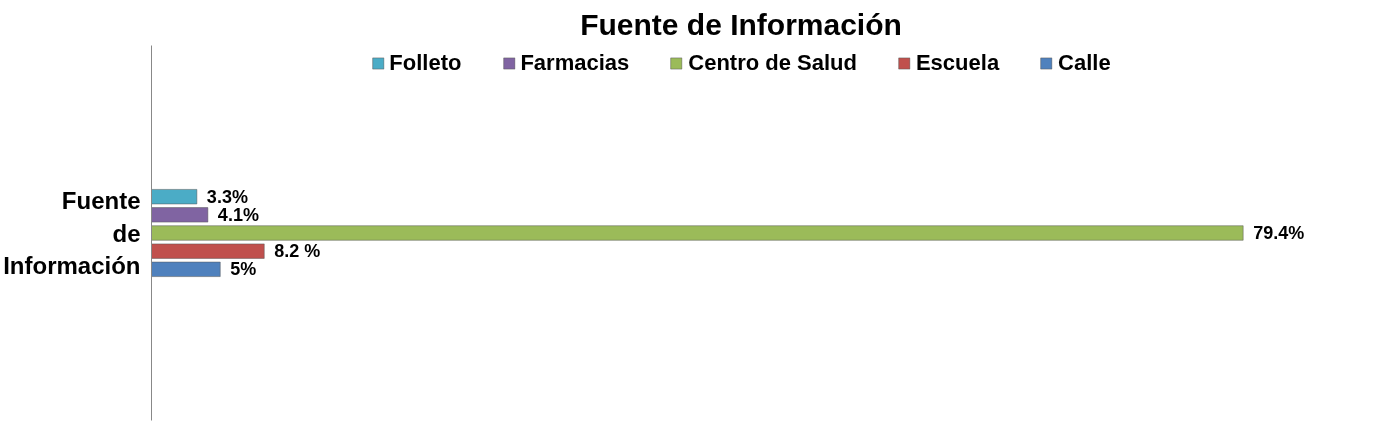 The width and height of the screenshot is (1381, 432). Describe the element at coordinates (741, 24) in the screenshot. I see `chart-title: Fuente de Información` at that location.